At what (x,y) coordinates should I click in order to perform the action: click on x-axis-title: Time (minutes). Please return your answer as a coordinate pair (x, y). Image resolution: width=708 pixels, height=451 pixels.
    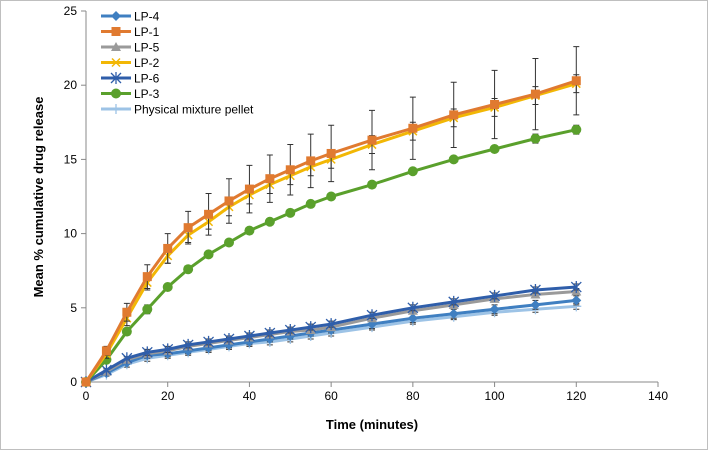
    Looking at the image, I should click on (372, 424).